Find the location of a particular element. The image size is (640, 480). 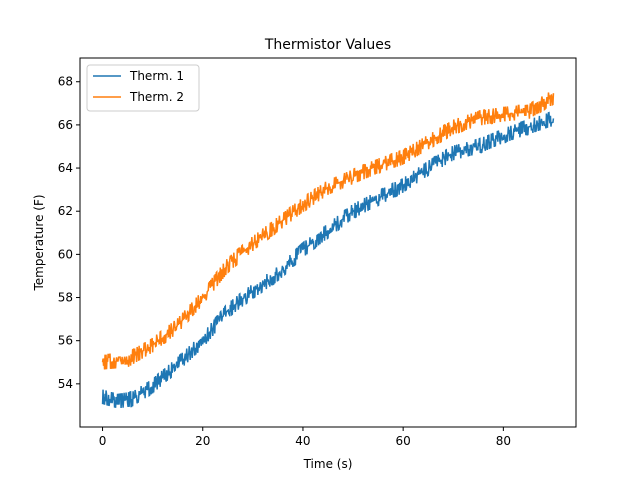

legend-label-1: Therm. 1 is located at coordinates (156, 76).